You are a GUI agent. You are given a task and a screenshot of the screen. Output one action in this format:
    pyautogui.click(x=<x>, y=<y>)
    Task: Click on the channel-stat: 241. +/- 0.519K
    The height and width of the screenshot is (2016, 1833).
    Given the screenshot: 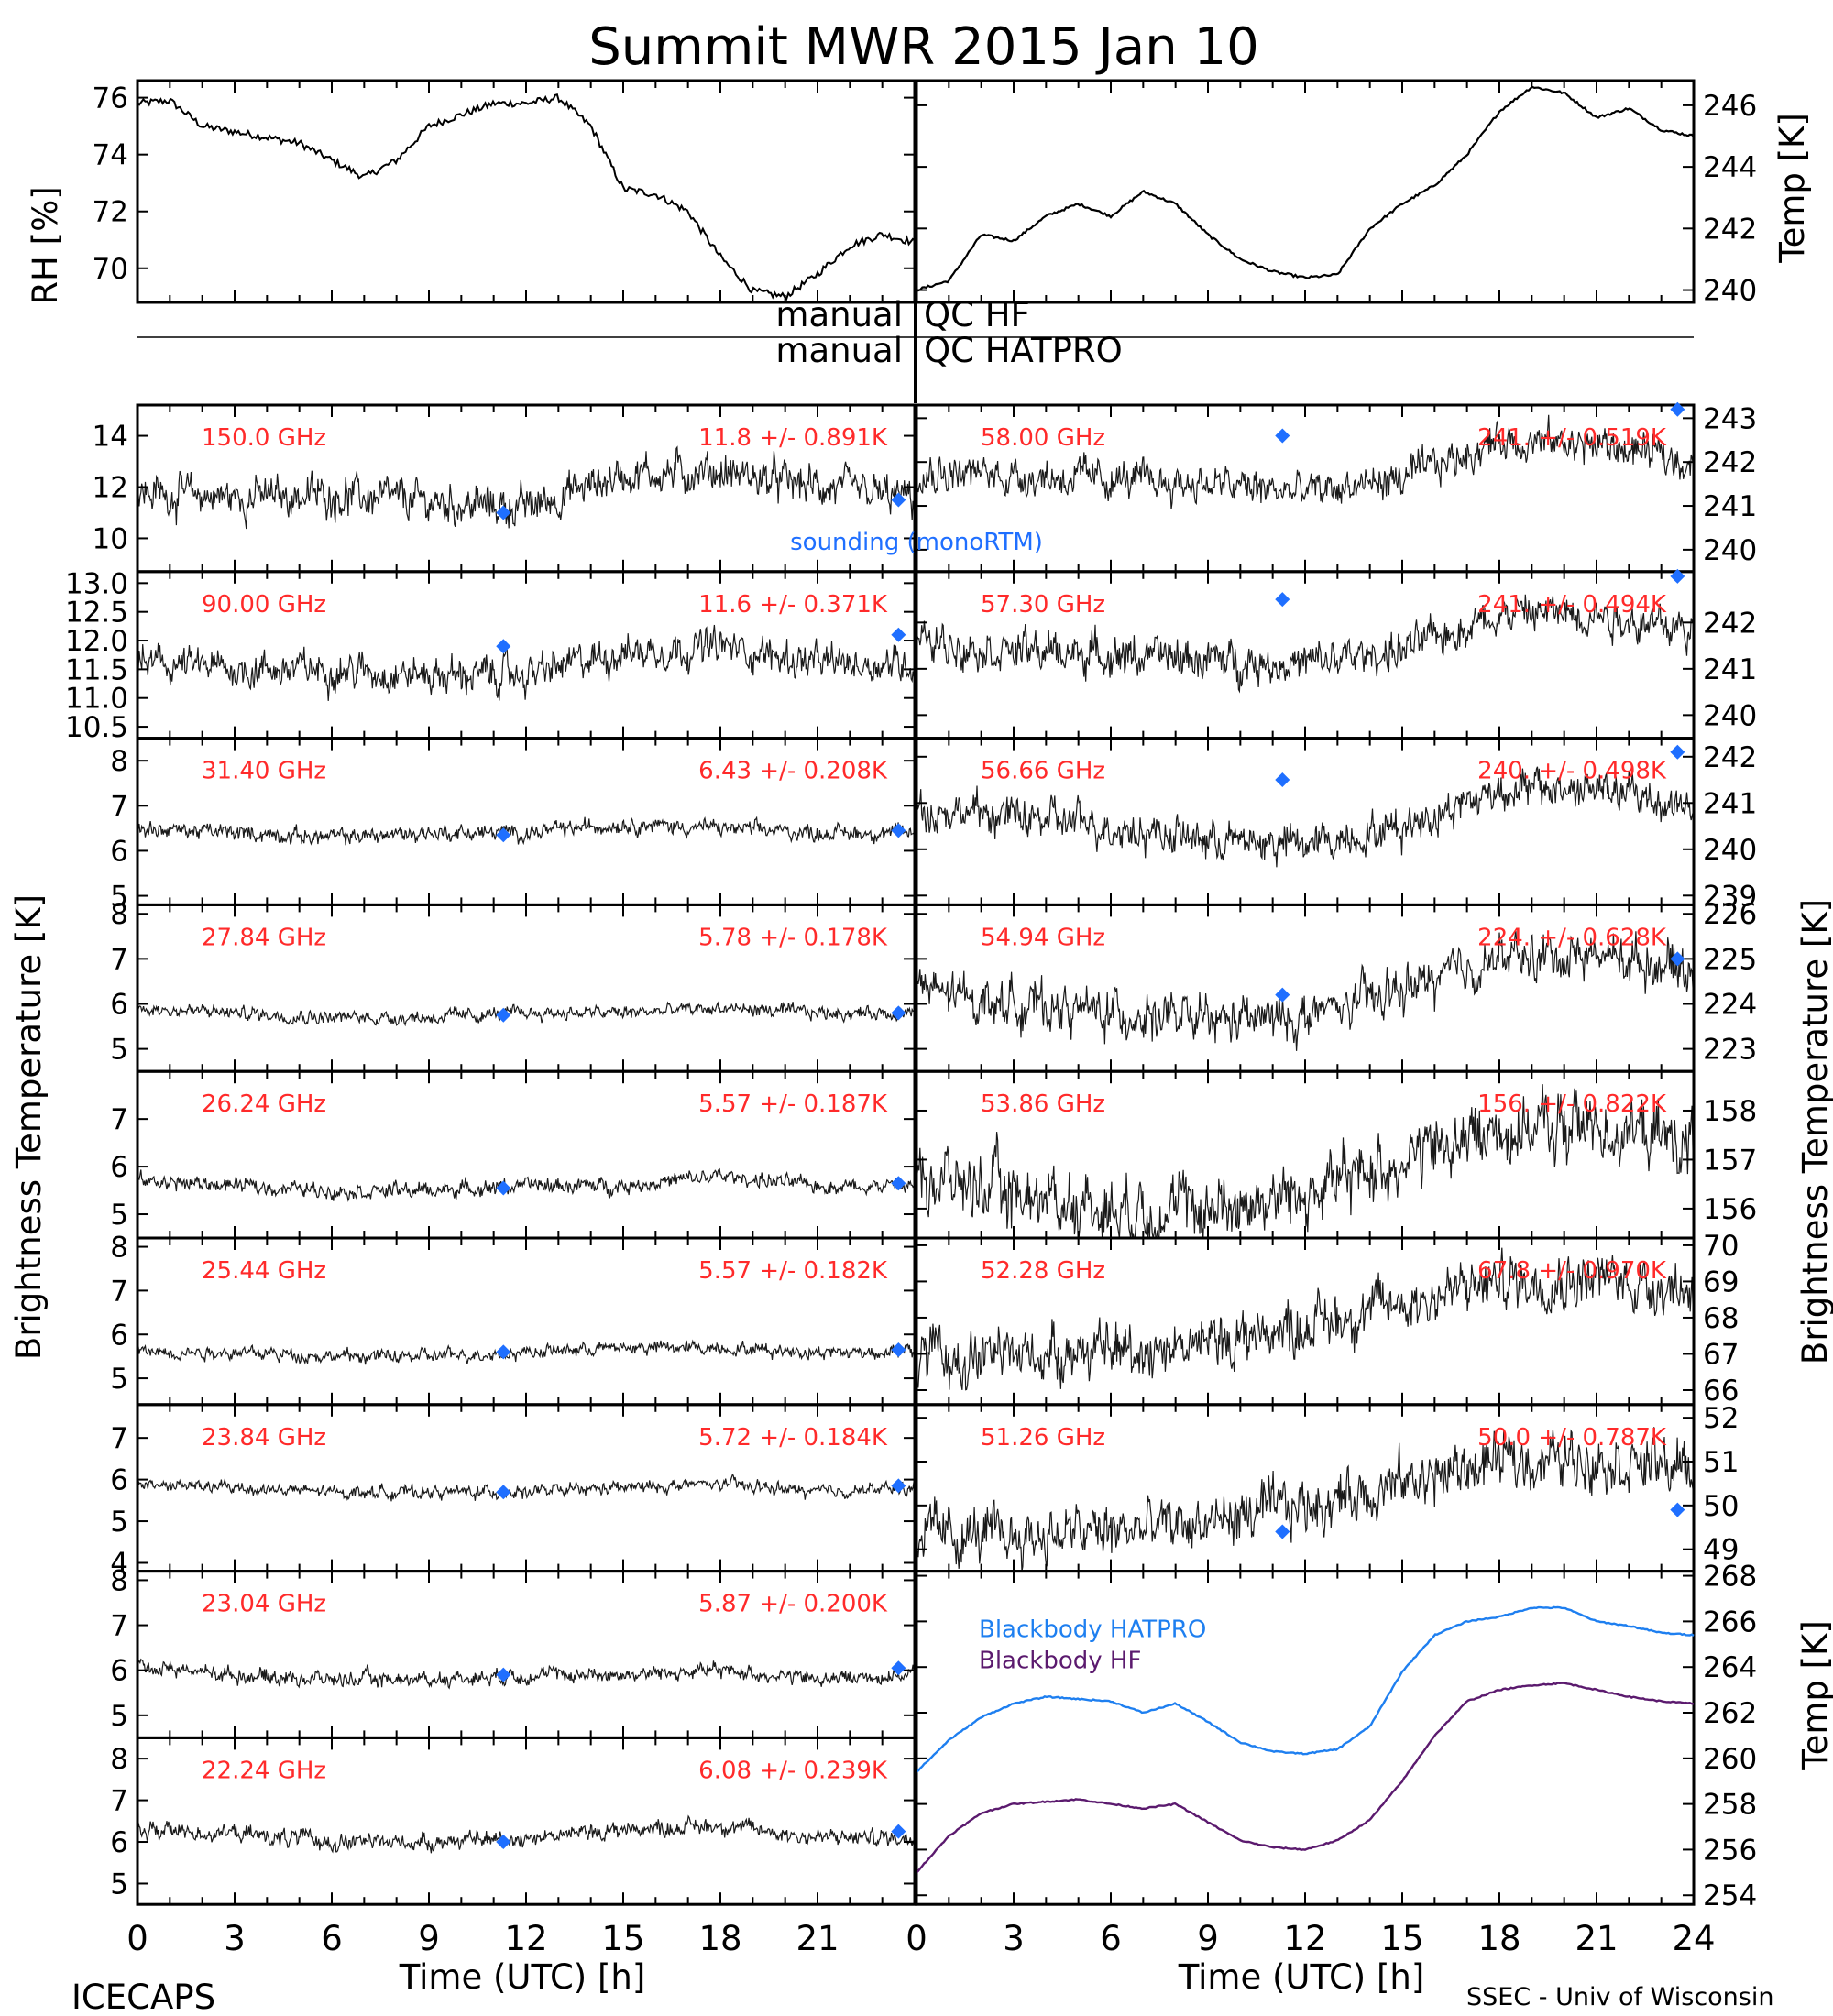 What is the action you would take?
    pyautogui.click(x=1572, y=438)
    